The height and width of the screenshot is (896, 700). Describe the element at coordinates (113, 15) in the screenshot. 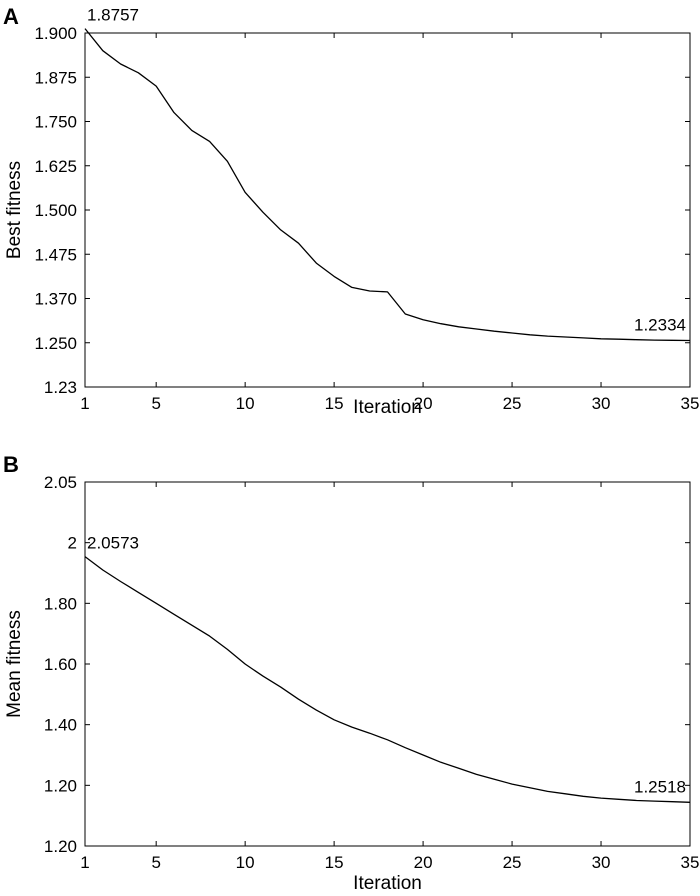

I see `start-value-label: 1.8757` at that location.